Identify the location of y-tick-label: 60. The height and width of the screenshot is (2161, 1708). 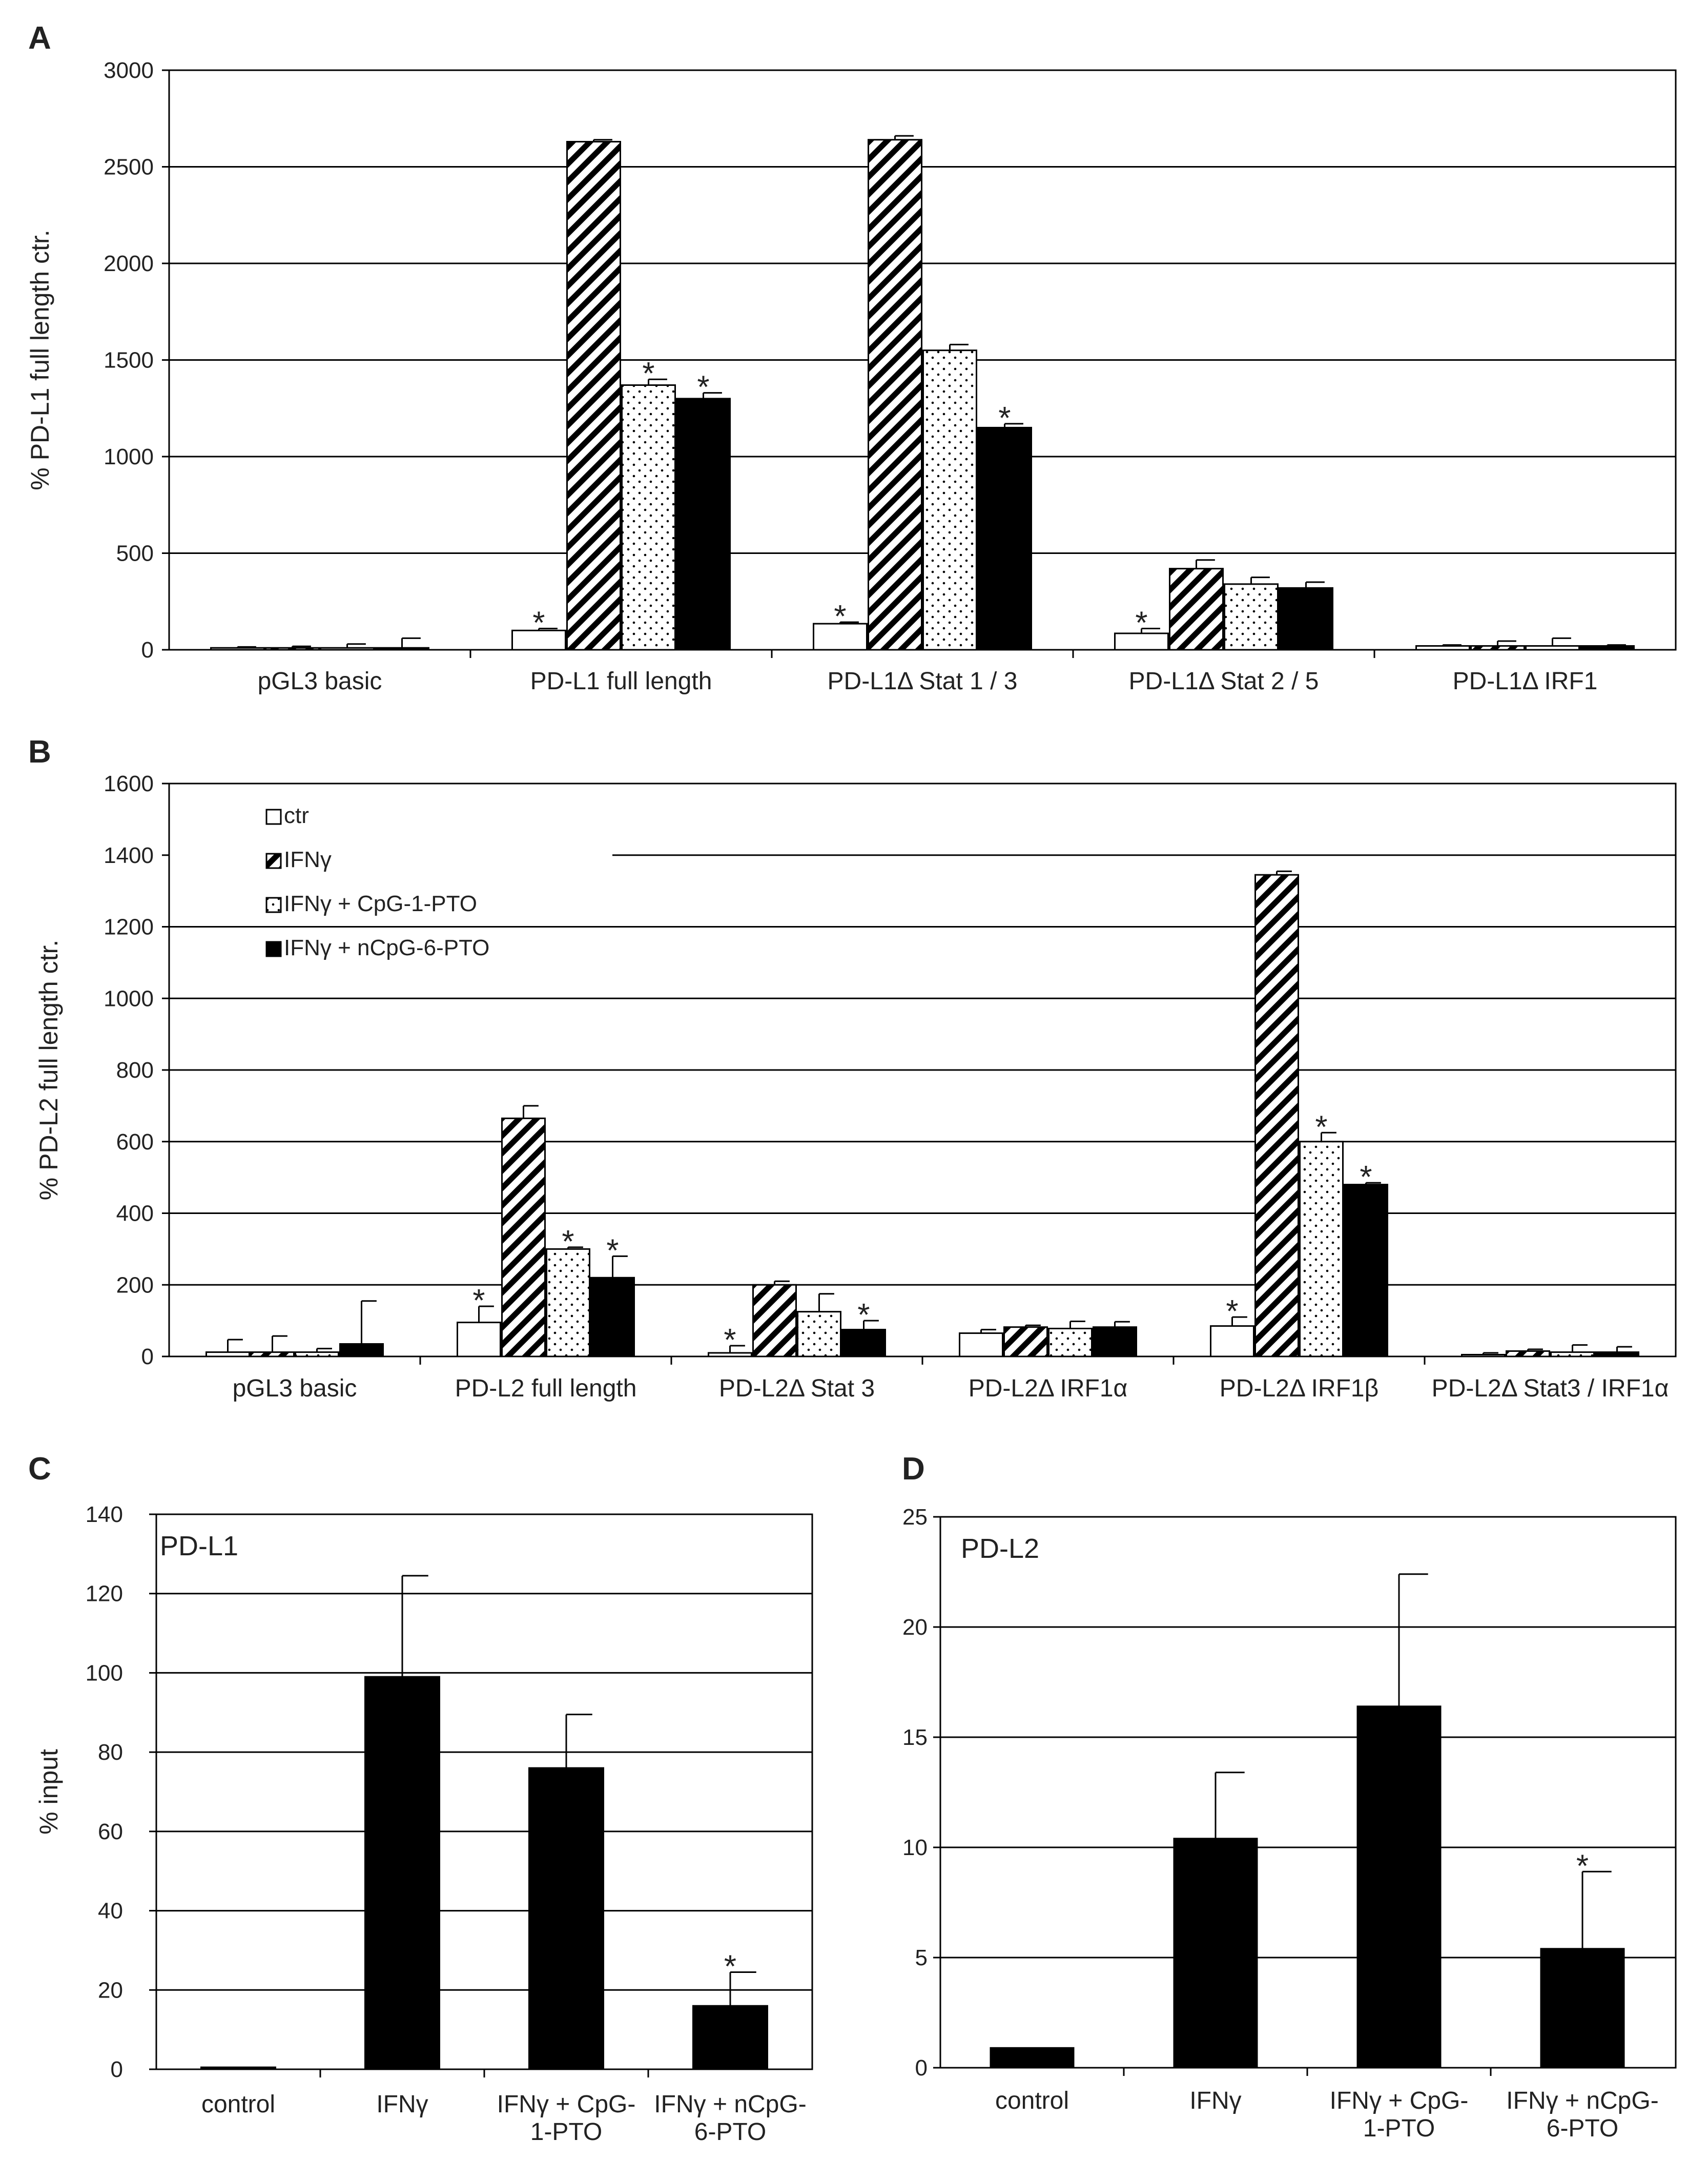
(110, 1831).